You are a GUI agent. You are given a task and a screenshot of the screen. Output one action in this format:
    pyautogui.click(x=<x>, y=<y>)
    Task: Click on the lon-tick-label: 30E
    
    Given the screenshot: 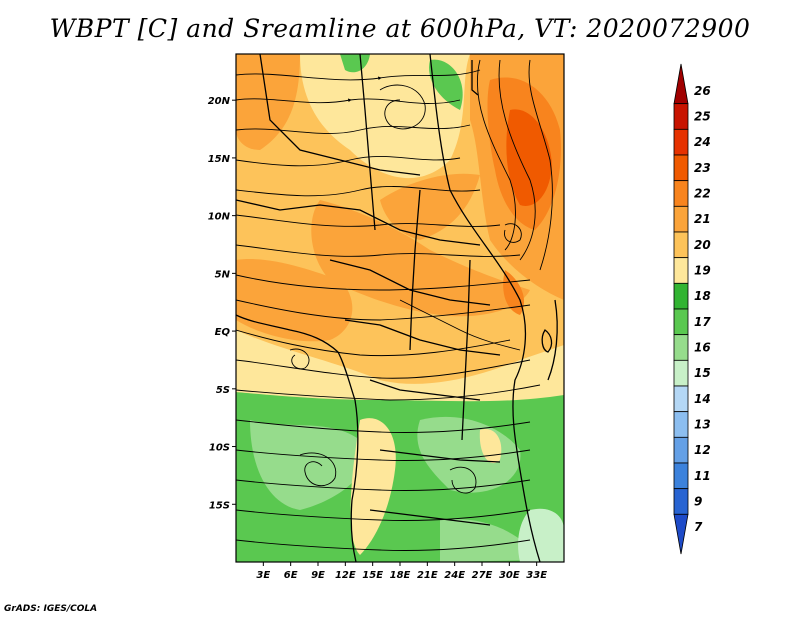 What is the action you would take?
    pyautogui.click(x=509, y=575)
    